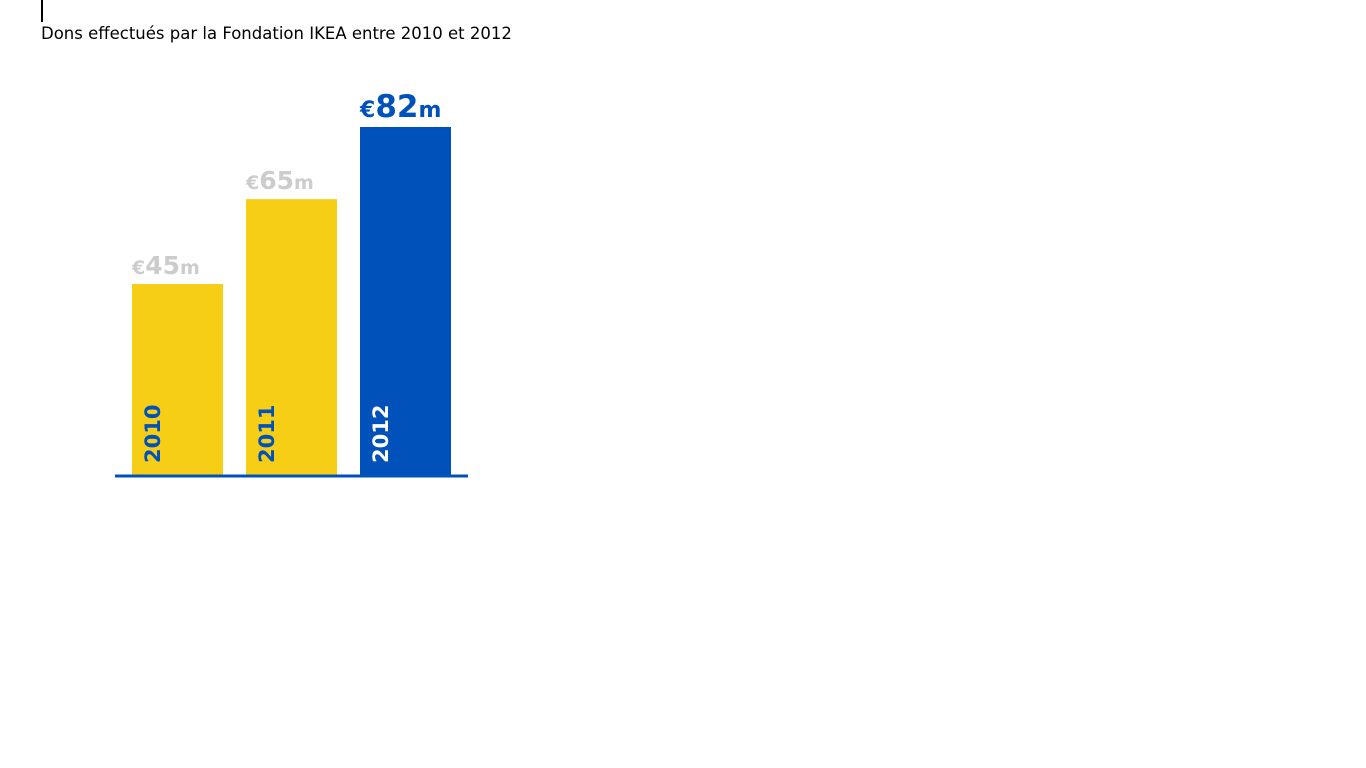 This screenshot has height=768, width=1366. Describe the element at coordinates (153, 434) in the screenshot. I see `year-label-2010: 2010` at that location.